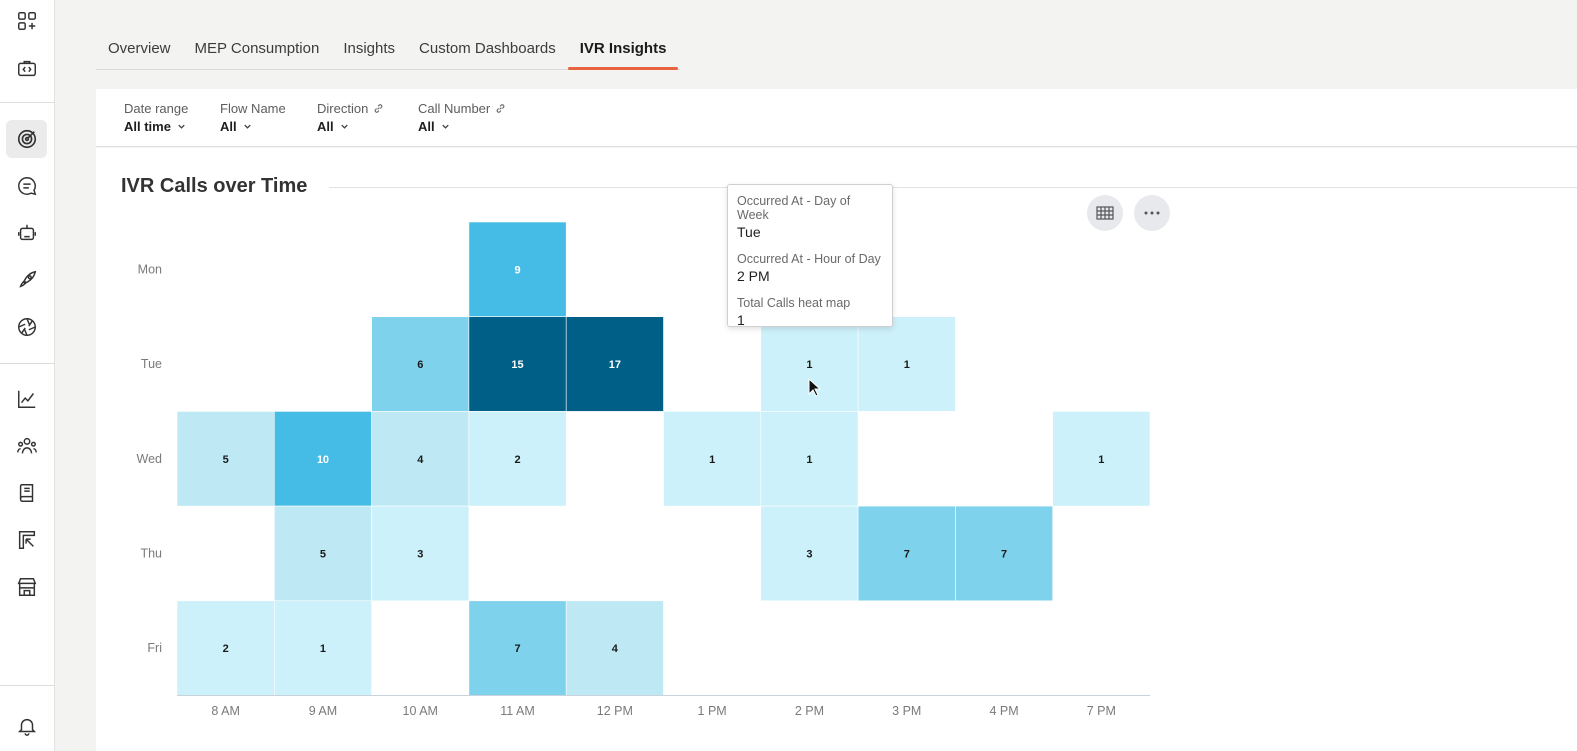 The width and height of the screenshot is (1577, 751). What do you see at coordinates (809, 711) in the screenshot?
I see `x-axis-tick-label: 2 PM` at bounding box center [809, 711].